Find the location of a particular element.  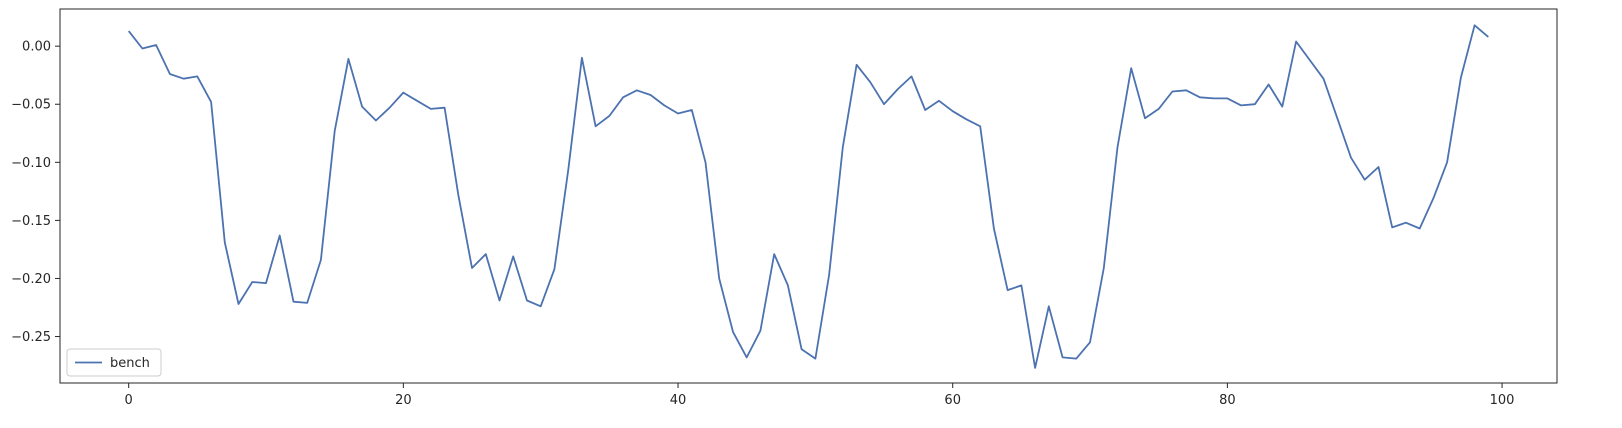

y-tick-label: −0.20 is located at coordinates (31, 279).